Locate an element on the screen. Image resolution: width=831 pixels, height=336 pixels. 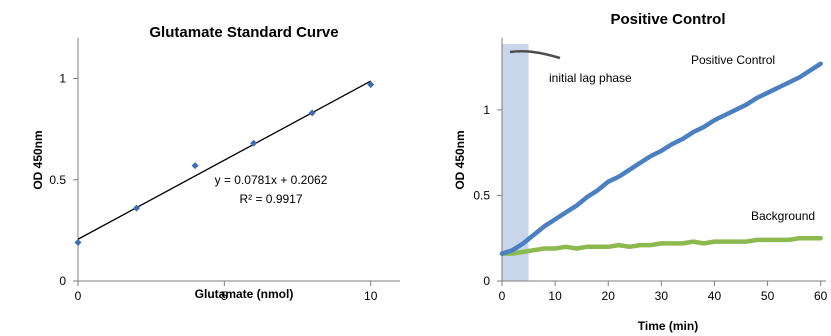
lag-phase-pointer-arrow is located at coordinates (535, 55).